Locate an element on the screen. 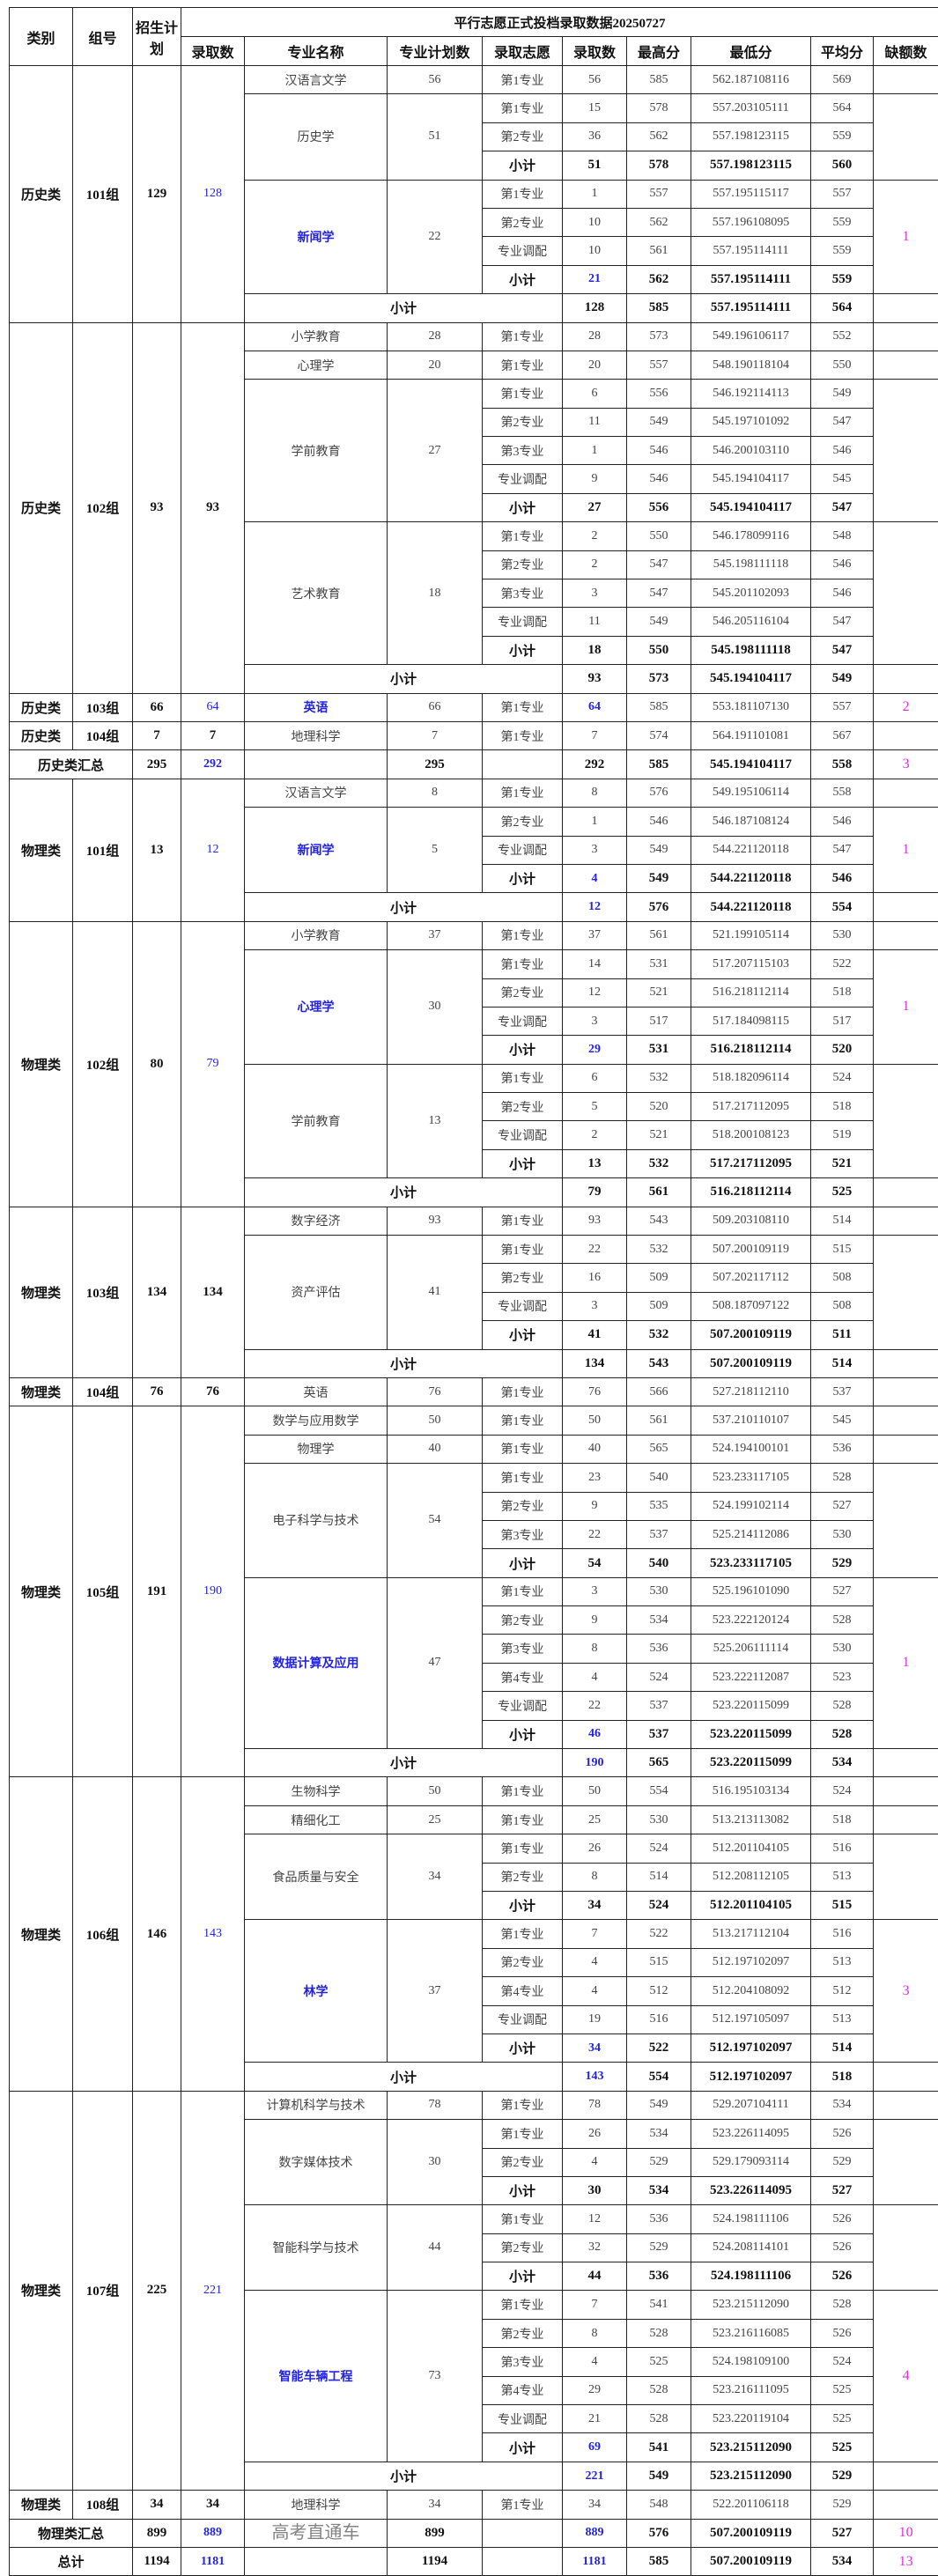  max-score: 536 is located at coordinates (658, 1649).